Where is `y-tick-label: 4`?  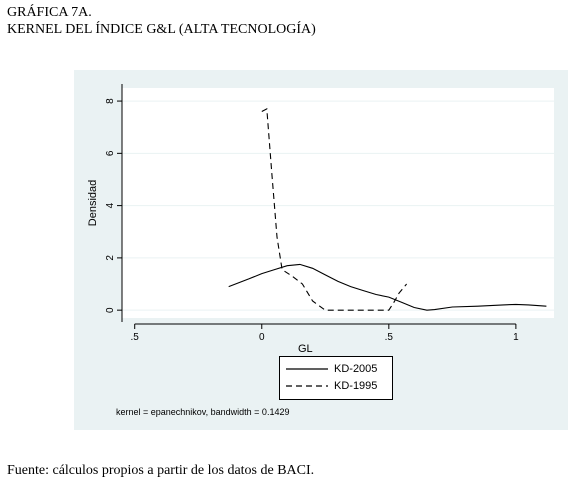
y-tick-label: 4 is located at coordinates (110, 205).